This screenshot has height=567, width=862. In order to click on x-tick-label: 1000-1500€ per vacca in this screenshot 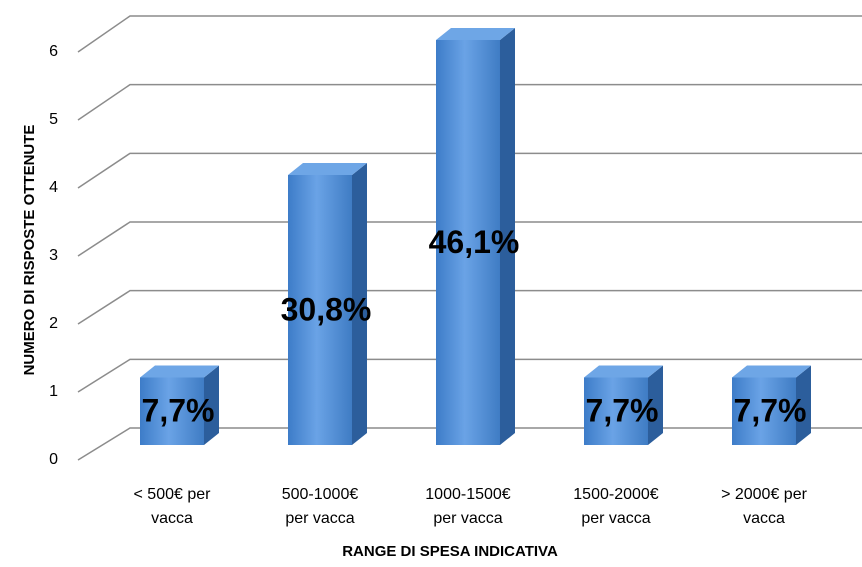, I will do `click(468, 506)`.